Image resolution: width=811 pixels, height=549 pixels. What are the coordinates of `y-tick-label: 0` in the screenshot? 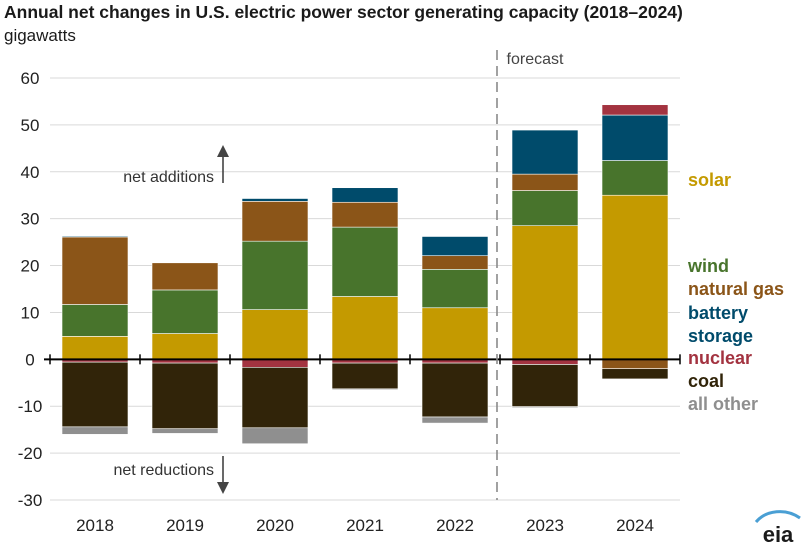 It's located at (29, 359).